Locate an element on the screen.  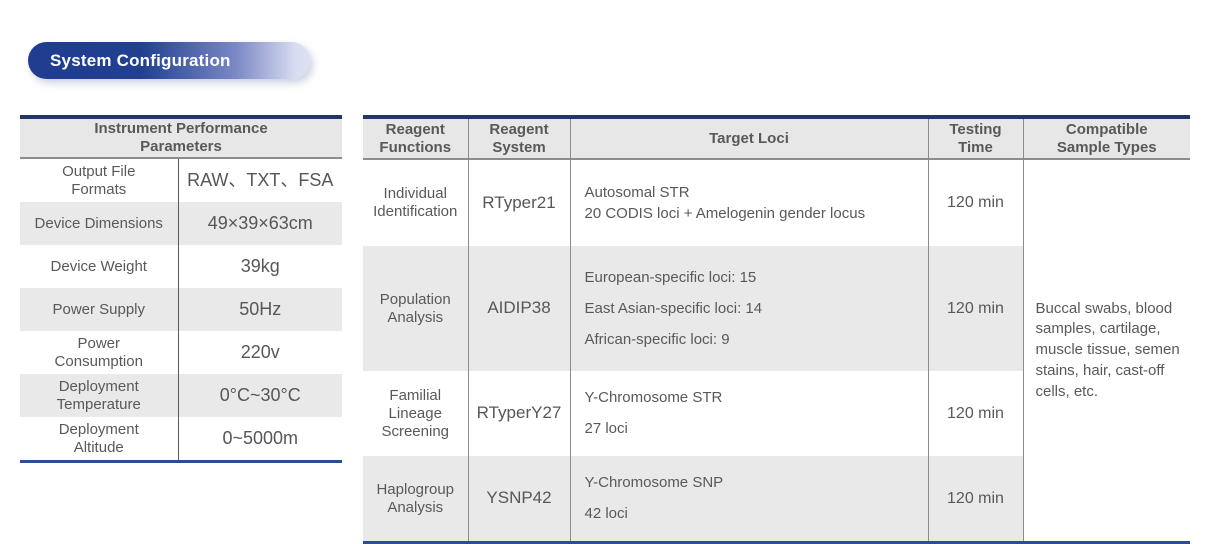
param-label-cell: Device Weight is located at coordinates (99, 266).